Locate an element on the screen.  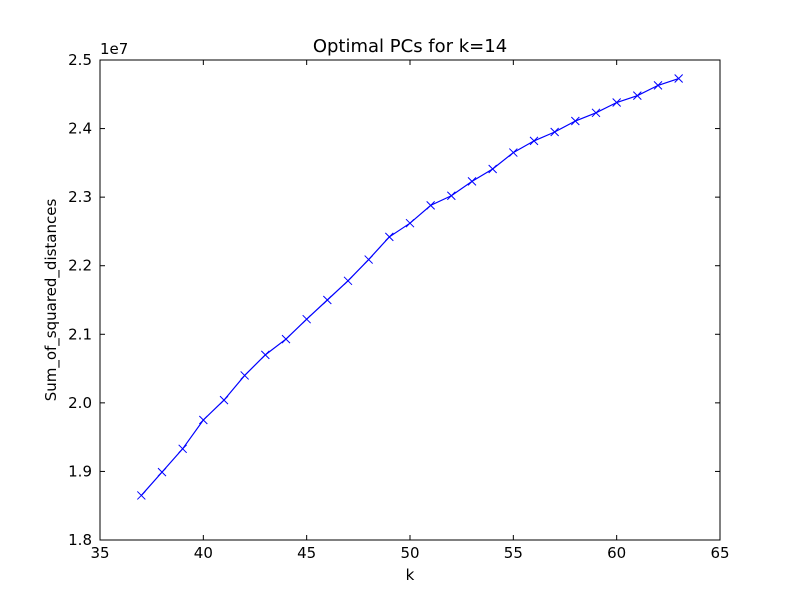
chart-title: Optimal PCs for k=14 is located at coordinates (410, 46).